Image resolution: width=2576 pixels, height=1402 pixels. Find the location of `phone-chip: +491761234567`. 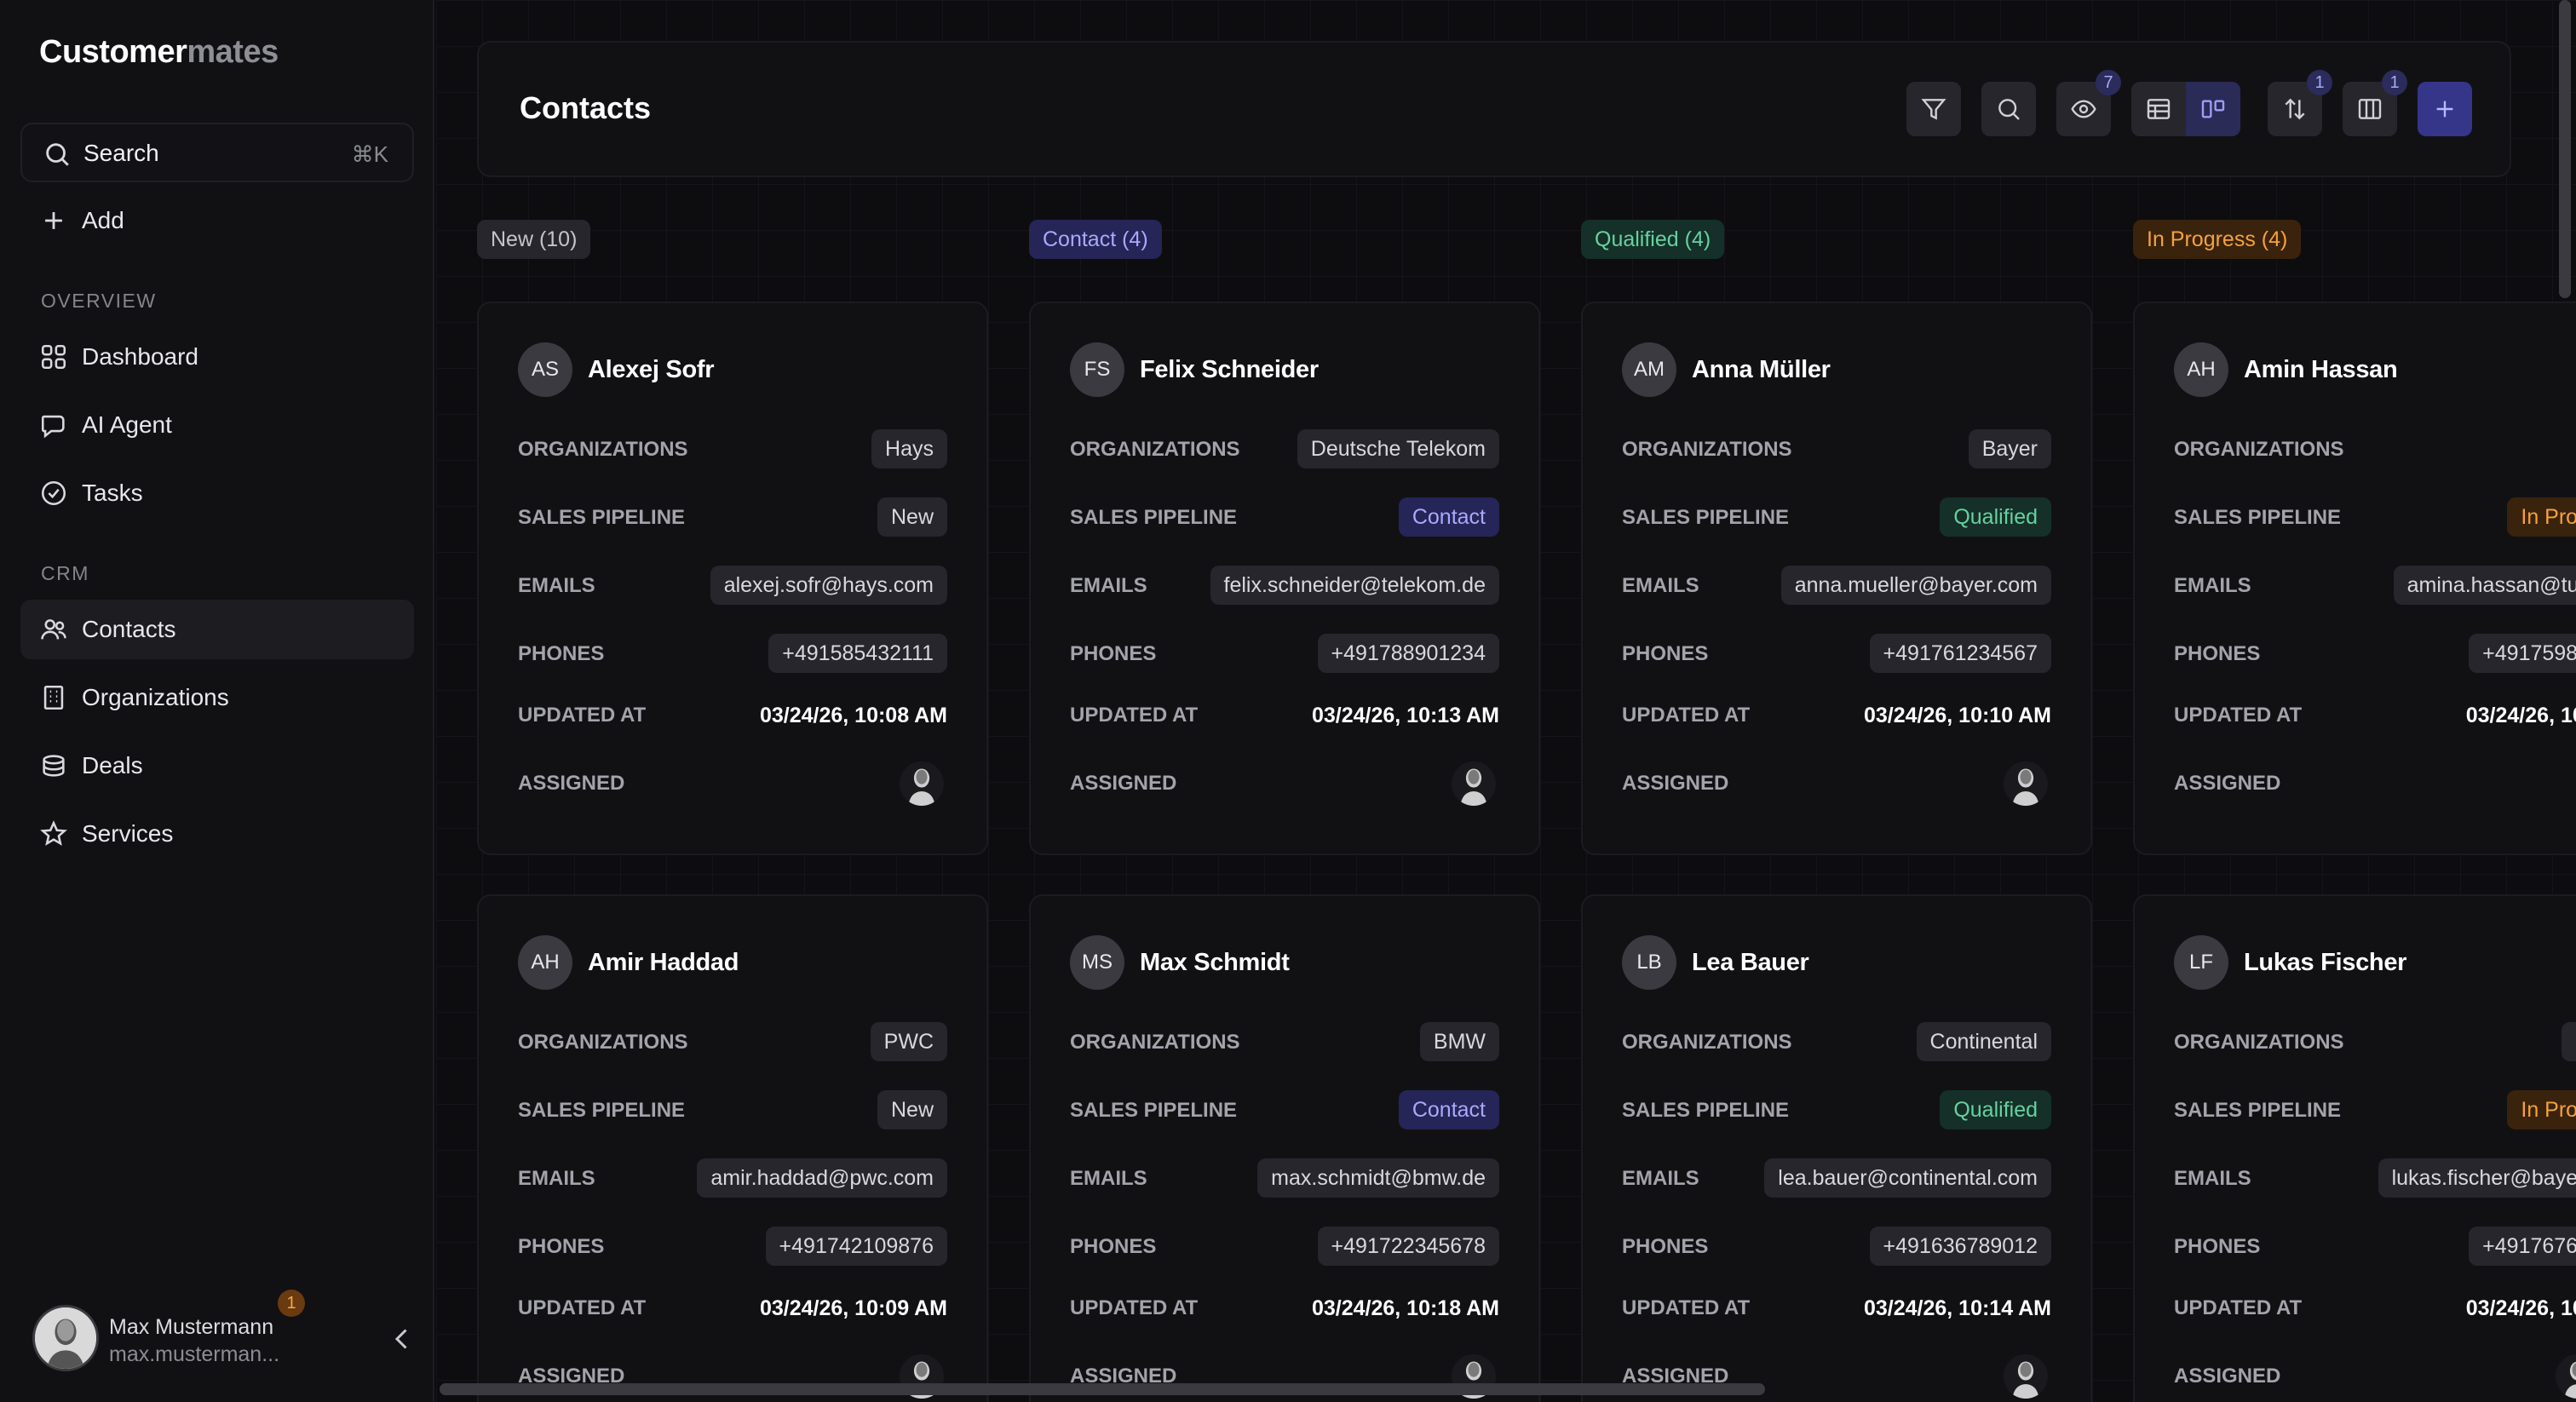

phone-chip: +491761234567 is located at coordinates (1960, 653).